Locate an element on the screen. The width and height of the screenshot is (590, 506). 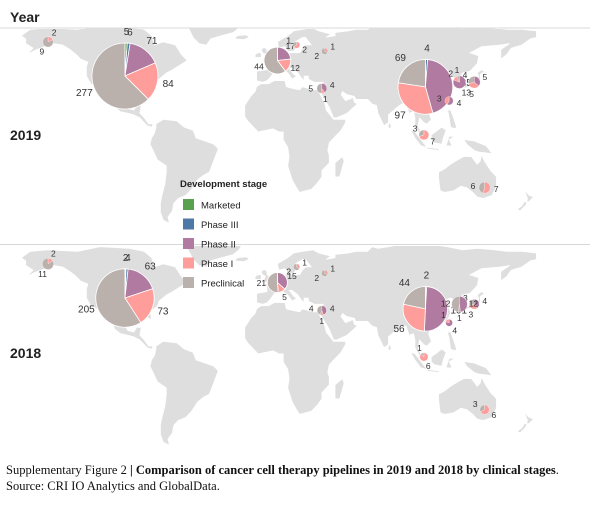
pie-scandinavia: 21 is located at coordinates (296, 44).